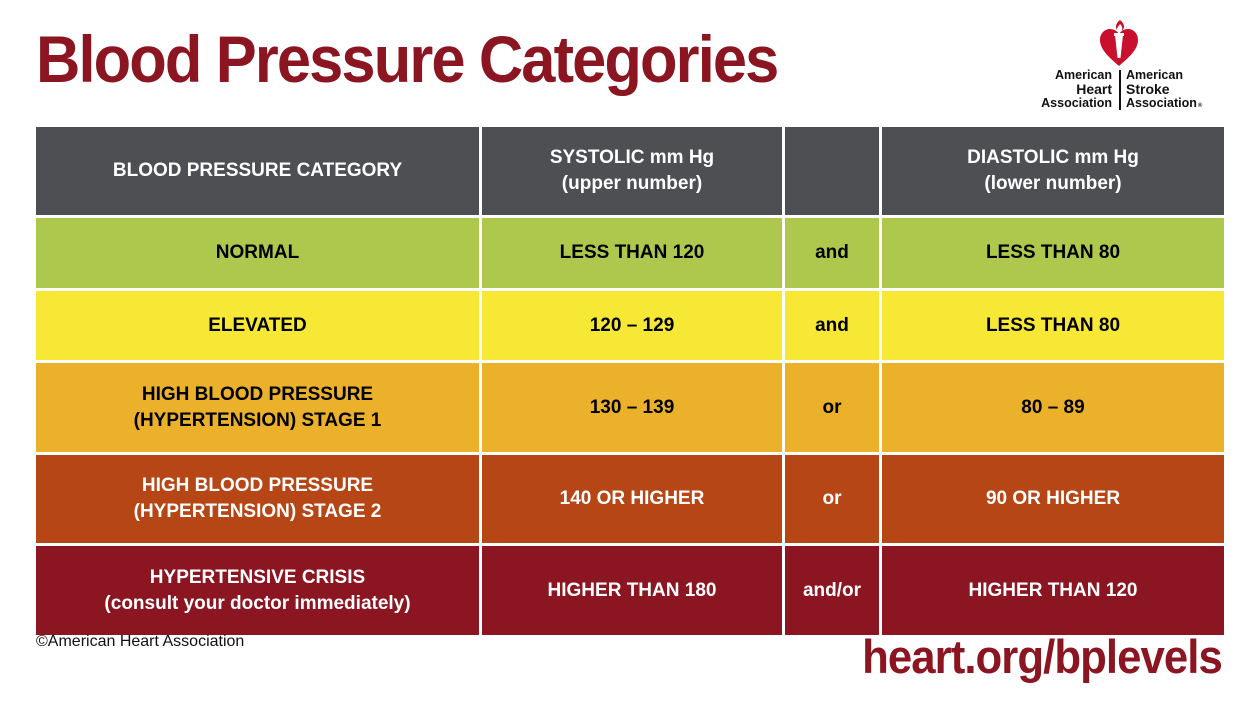 This screenshot has width=1258, height=706. Describe the element at coordinates (1120, 25) in the screenshot. I see `torch-flame` at that location.